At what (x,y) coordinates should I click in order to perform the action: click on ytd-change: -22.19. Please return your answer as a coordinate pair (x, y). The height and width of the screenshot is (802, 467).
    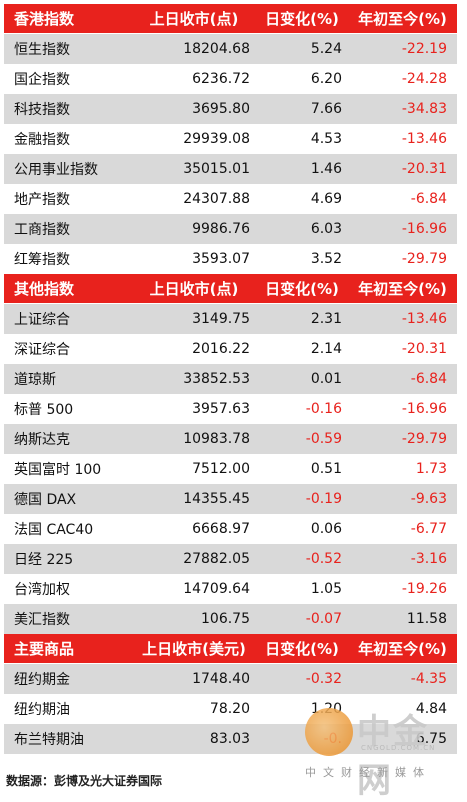
    Looking at the image, I should click on (424, 49).